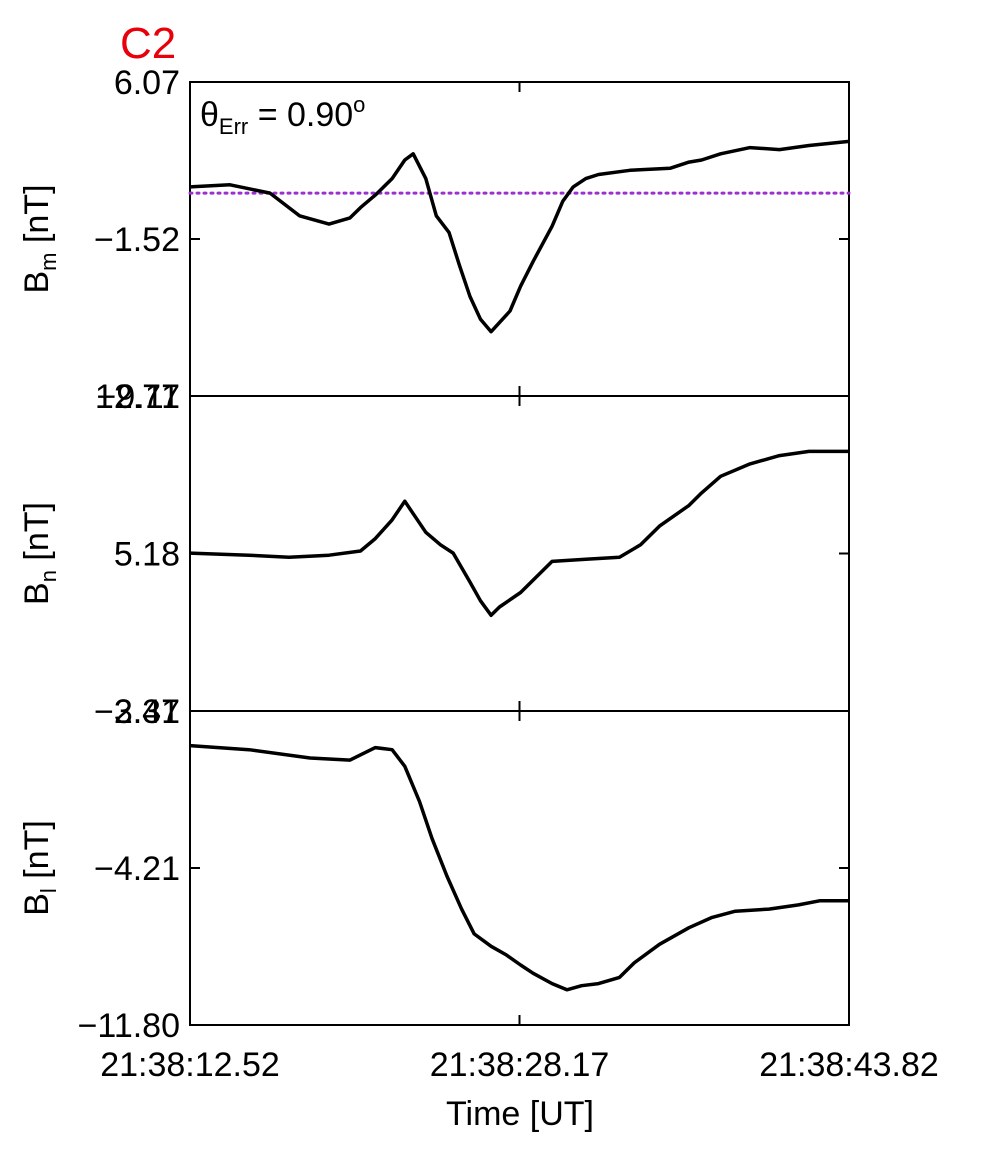 This screenshot has height=1167, width=1000. I want to click on x-tick-labels: 21:38:12.52 21:38:28.17 21:38:43.82, so click(519, 1065).